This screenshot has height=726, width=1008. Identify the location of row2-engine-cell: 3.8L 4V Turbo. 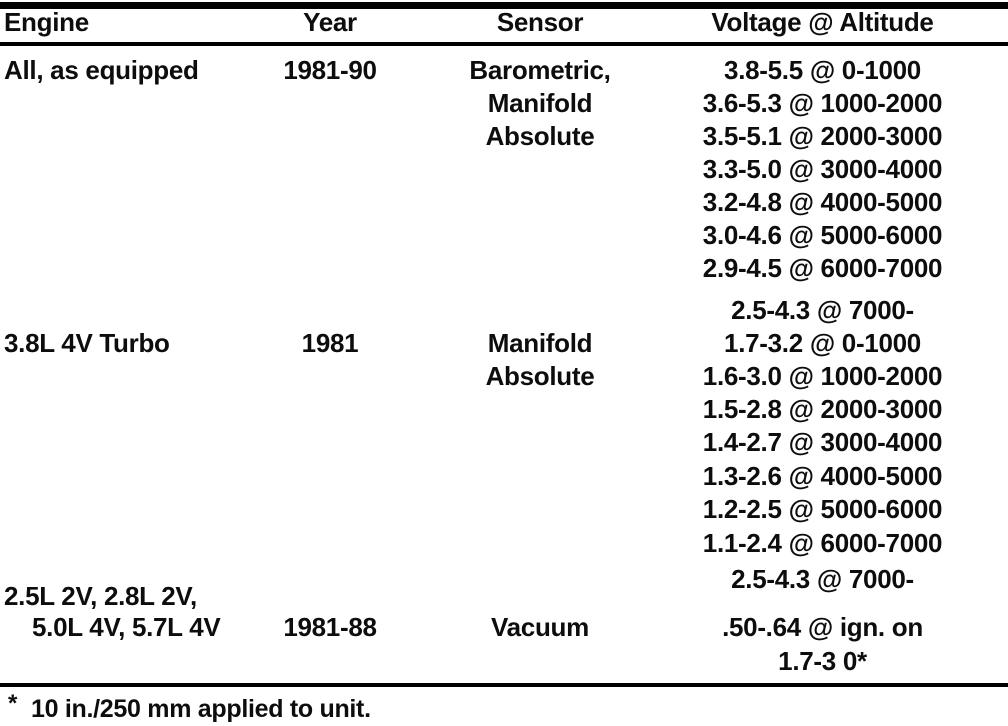
(87, 343).